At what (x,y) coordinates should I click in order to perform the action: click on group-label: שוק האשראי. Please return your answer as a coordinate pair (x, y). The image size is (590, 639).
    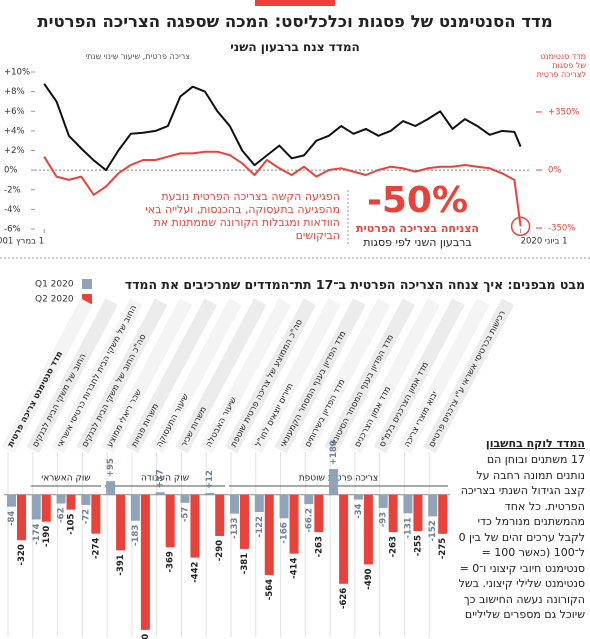
    Looking at the image, I should click on (65, 479).